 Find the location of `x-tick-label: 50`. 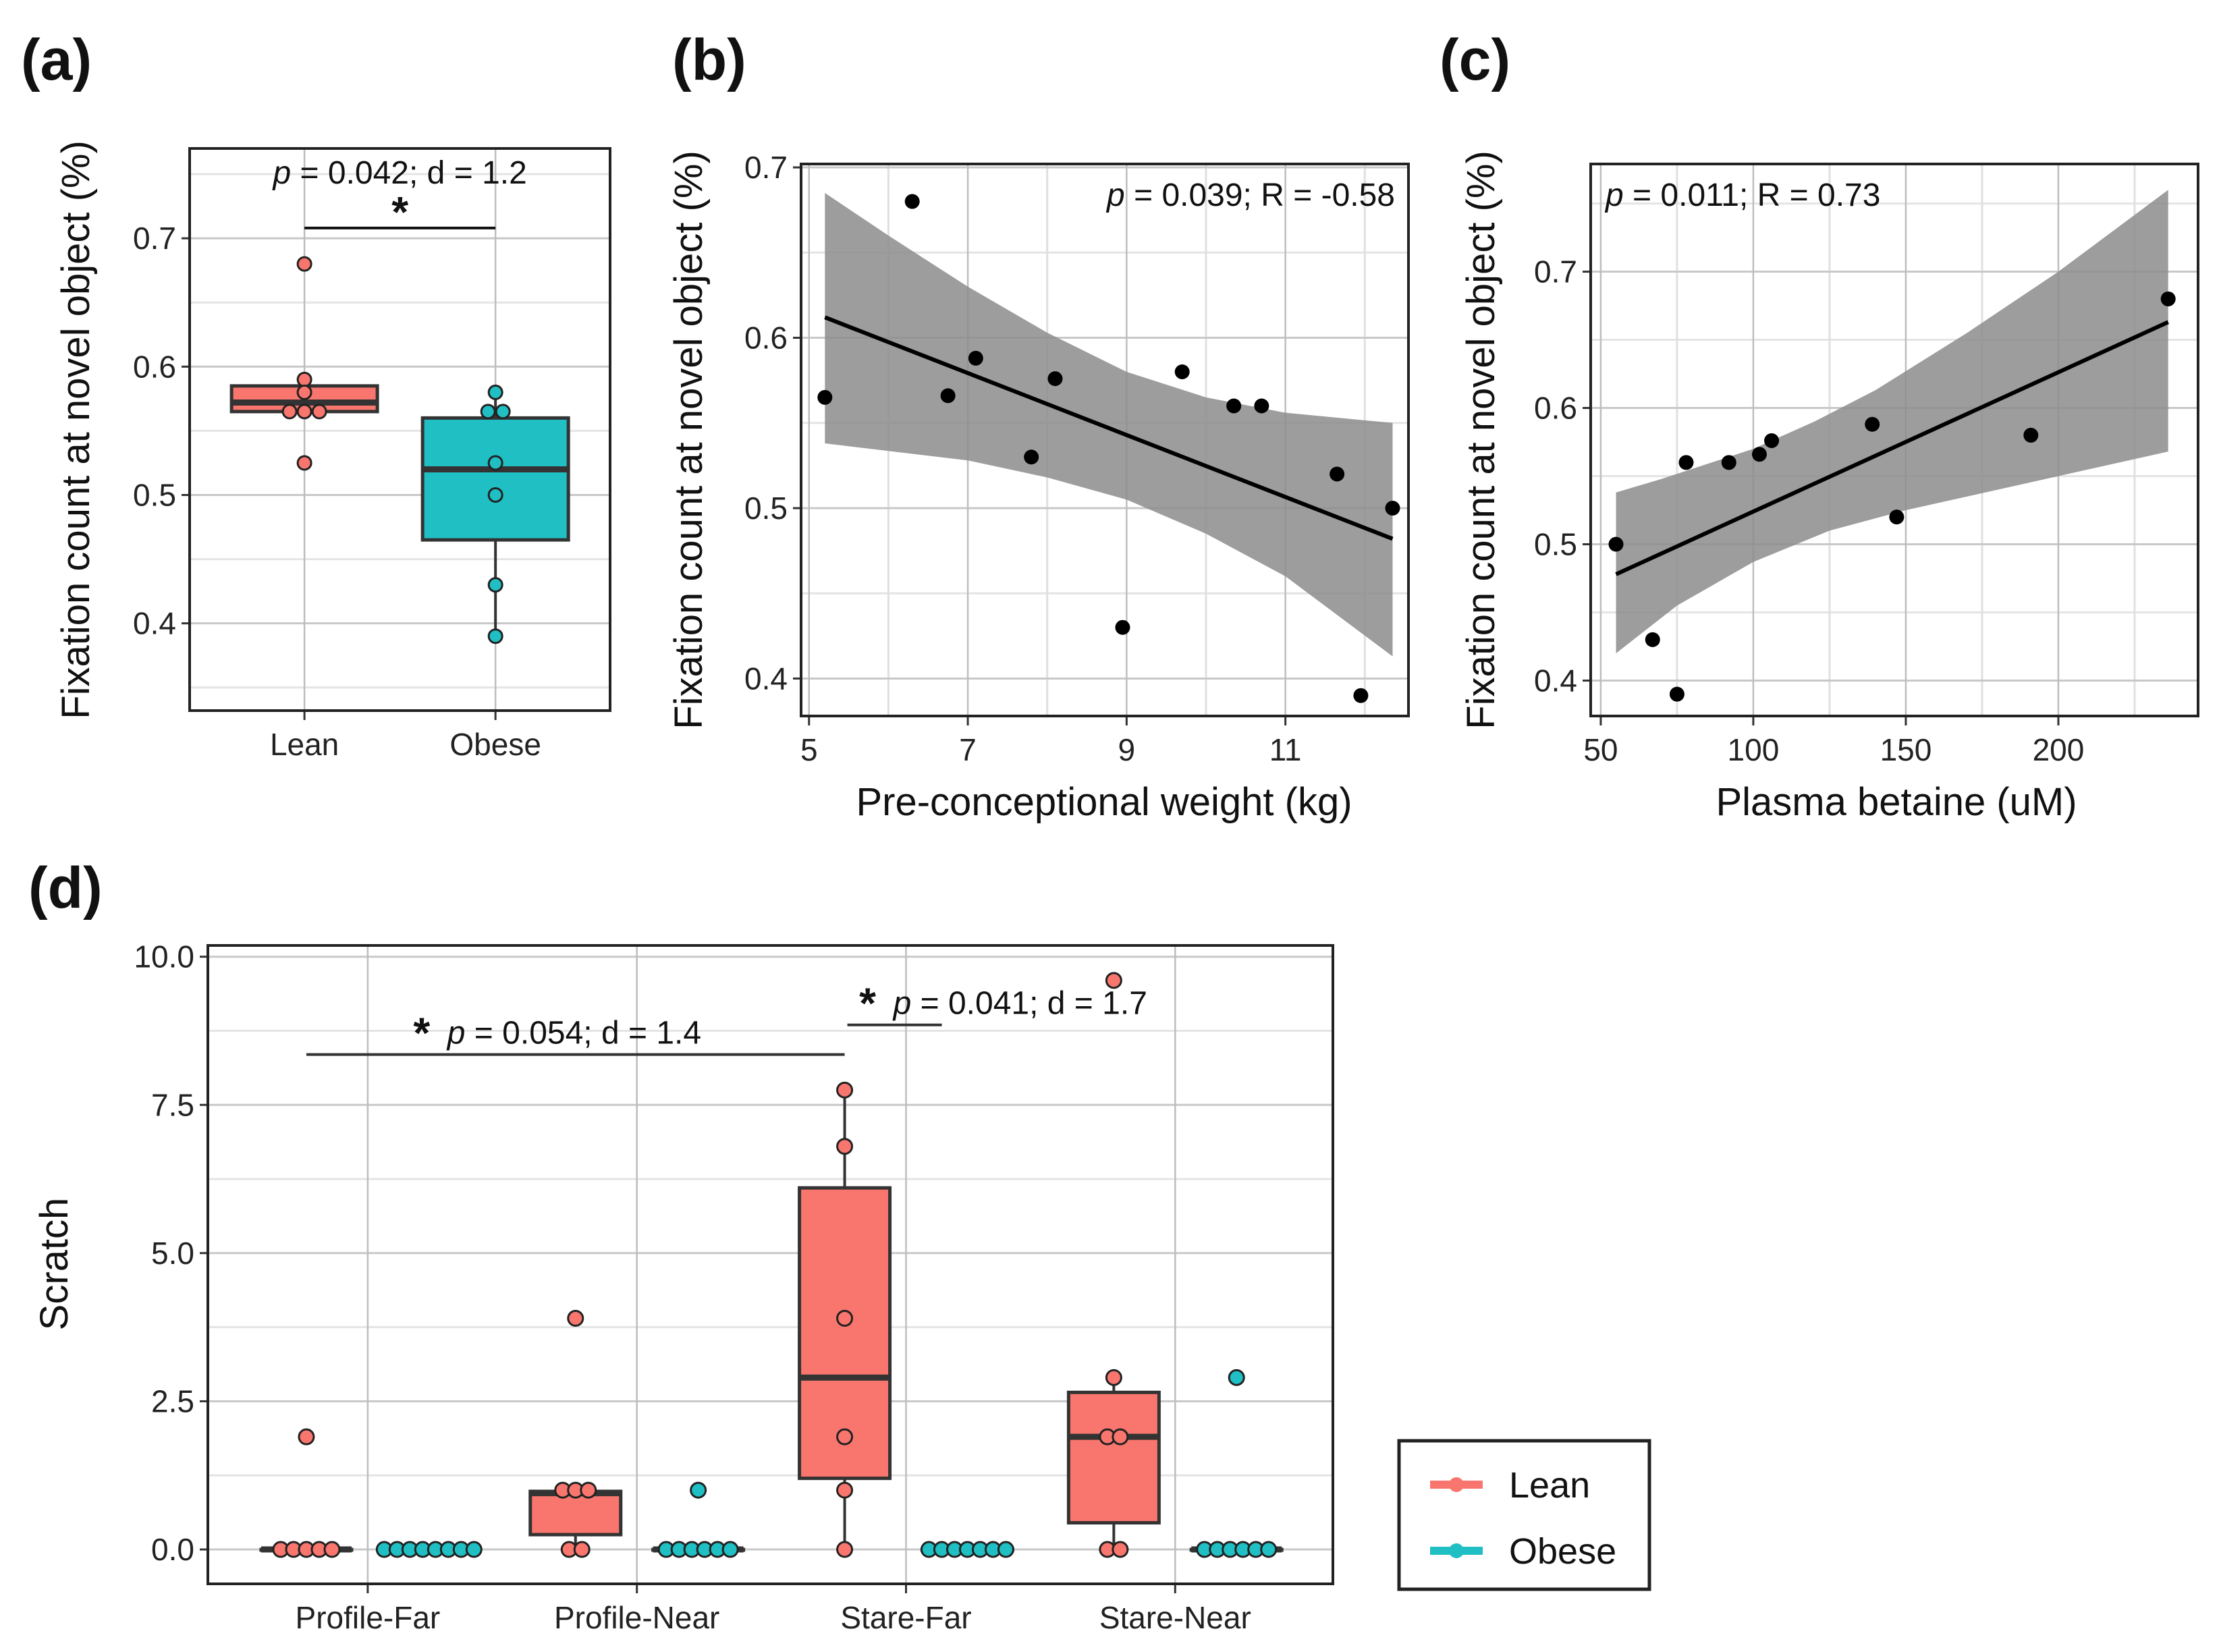

x-tick-label: 50 is located at coordinates (1600, 749).